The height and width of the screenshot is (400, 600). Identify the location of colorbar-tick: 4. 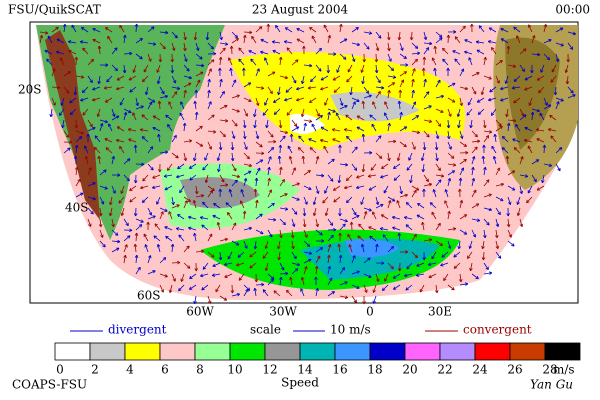
(130, 370).